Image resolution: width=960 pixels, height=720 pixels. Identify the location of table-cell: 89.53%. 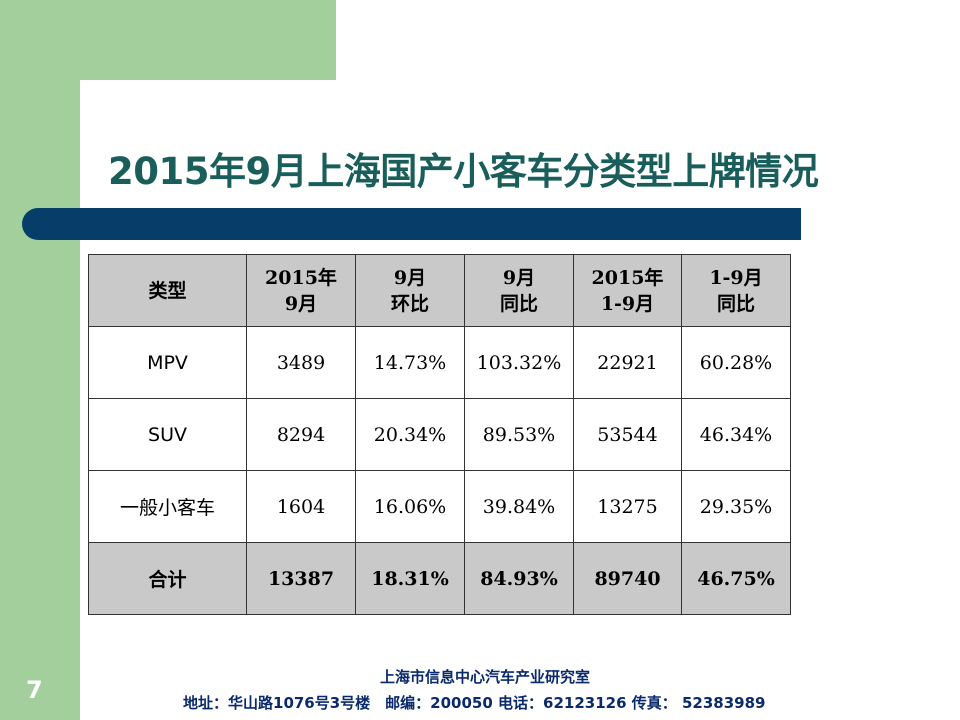
(519, 434).